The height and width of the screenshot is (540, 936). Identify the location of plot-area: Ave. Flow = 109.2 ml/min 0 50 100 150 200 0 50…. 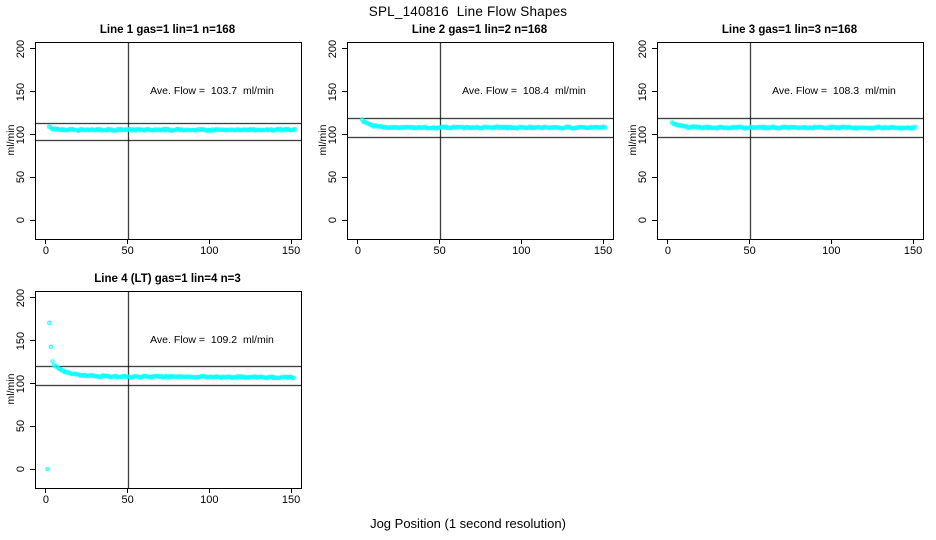
(158, 397).